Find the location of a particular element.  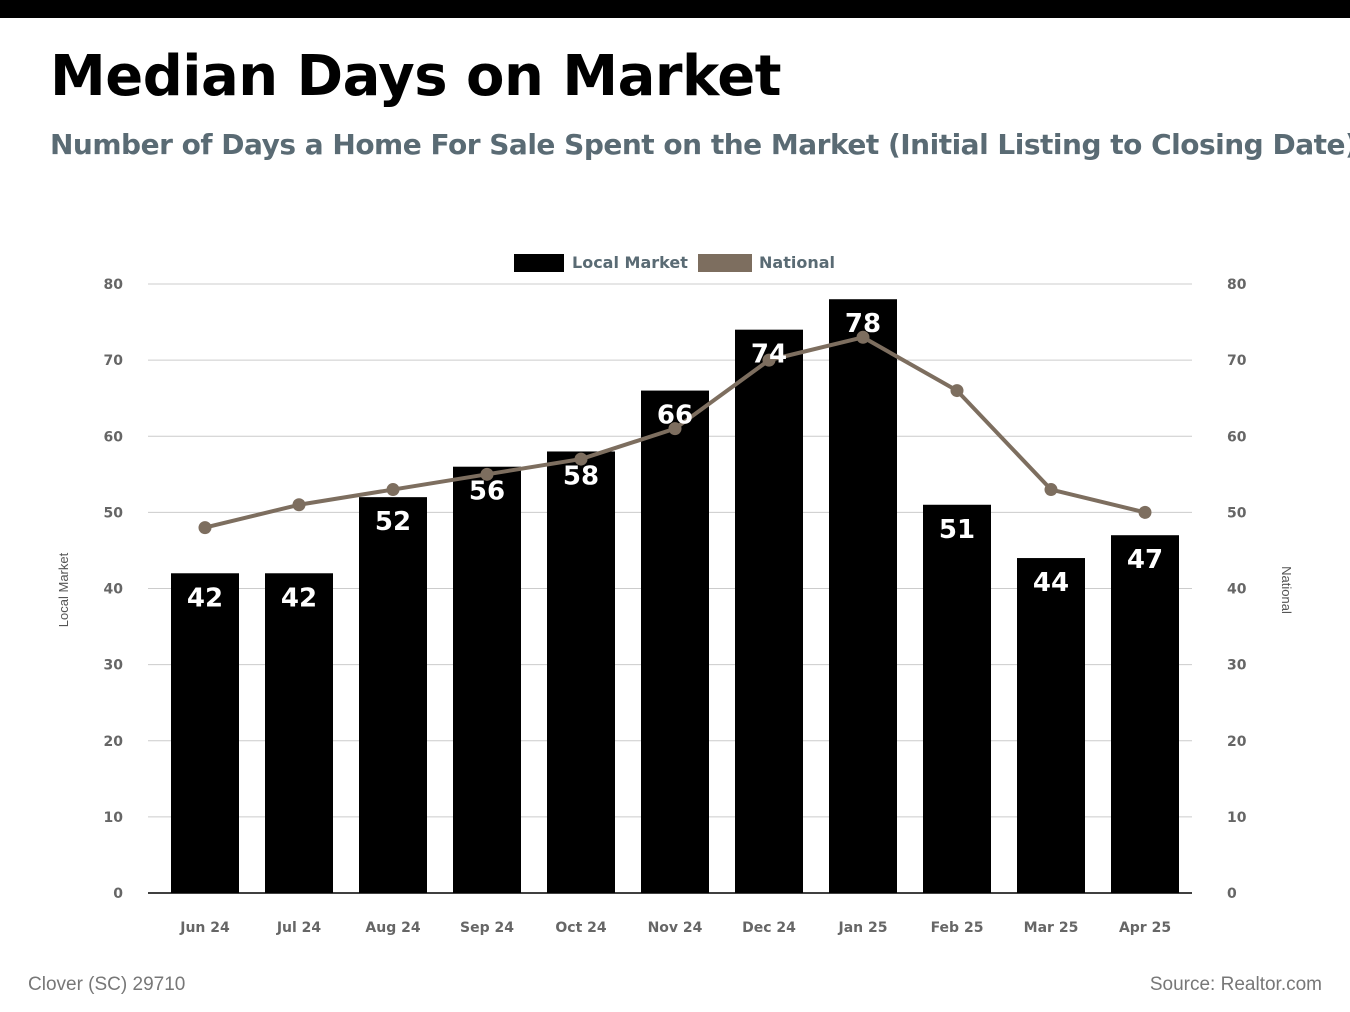

bar-data-label: 74 is located at coordinates (769, 355).